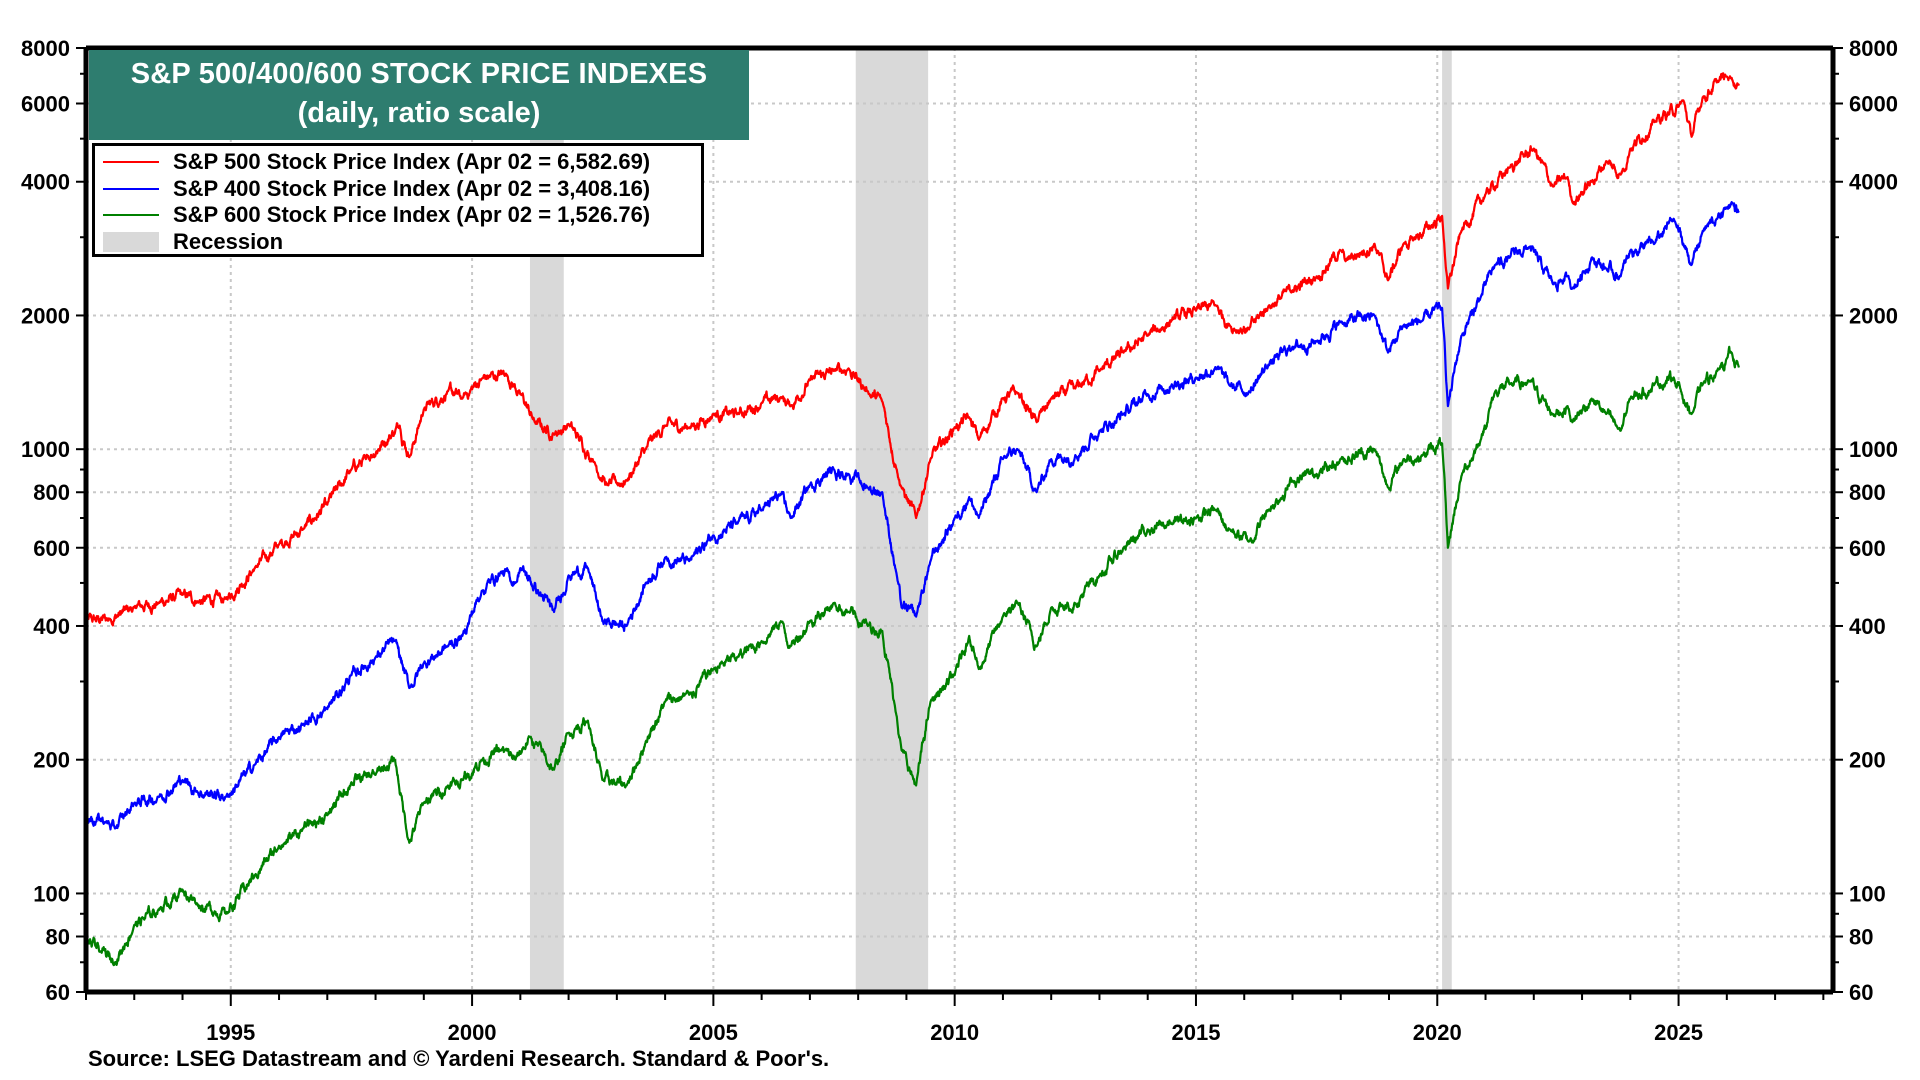 The height and width of the screenshot is (1080, 1920). I want to click on chart-title: S&P 500/400/600 STOCK PRICE INDEXES, so click(419, 74).